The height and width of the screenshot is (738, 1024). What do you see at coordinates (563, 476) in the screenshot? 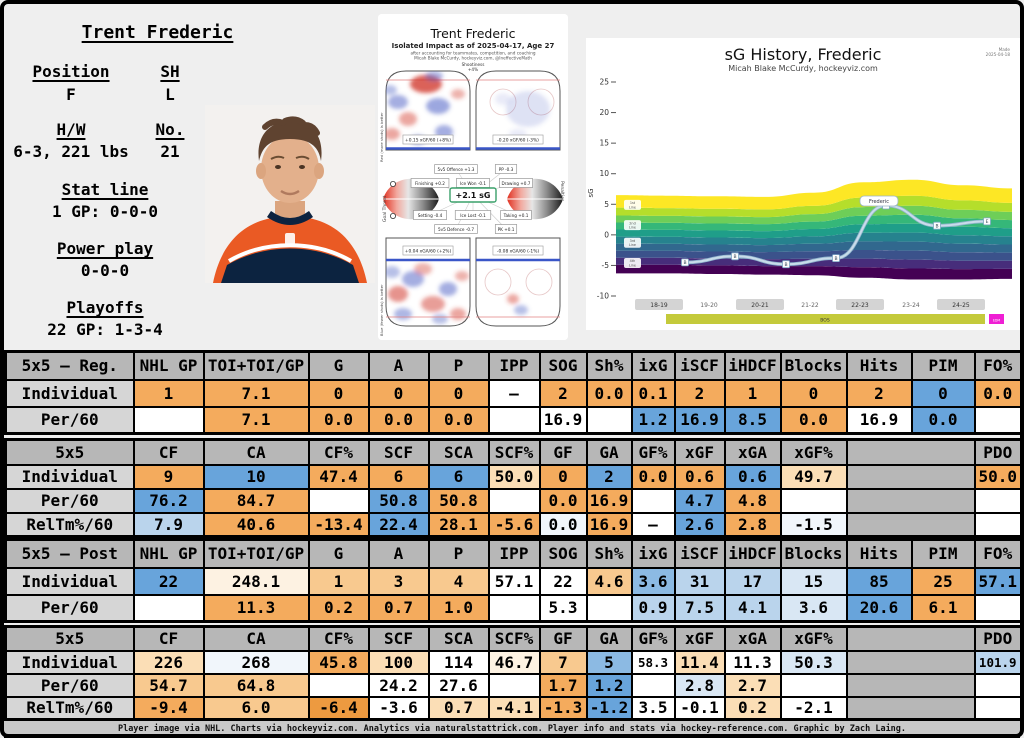
I see `stat-cell: 0` at bounding box center [563, 476].